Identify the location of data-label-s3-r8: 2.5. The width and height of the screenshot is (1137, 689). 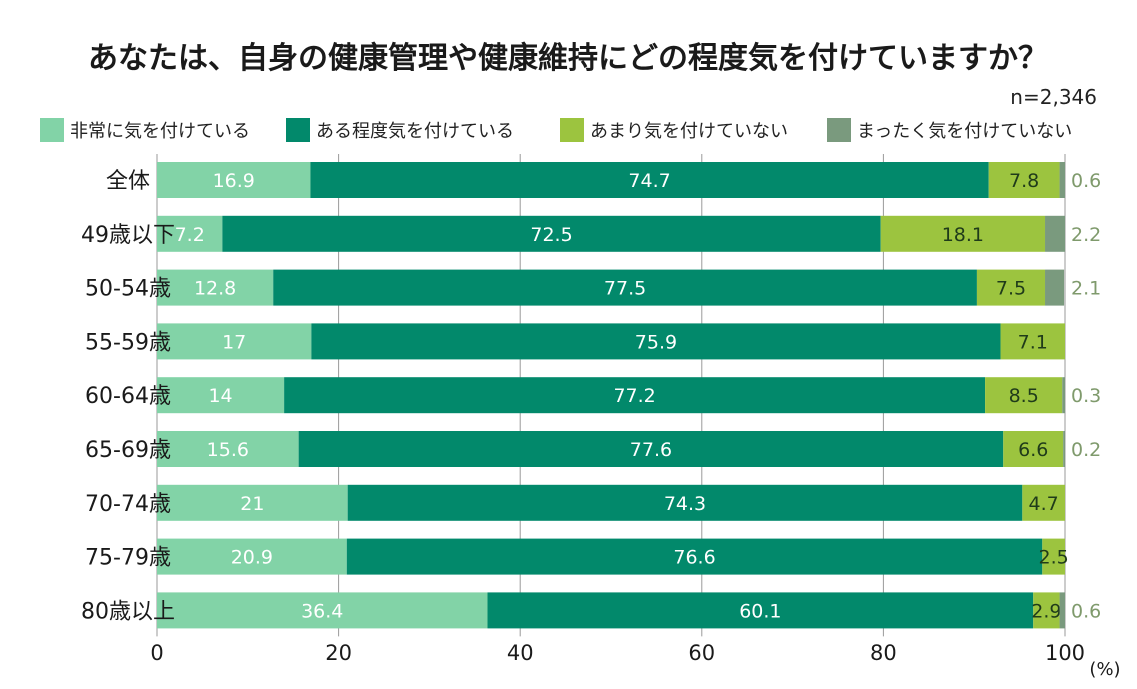
(1054, 558).